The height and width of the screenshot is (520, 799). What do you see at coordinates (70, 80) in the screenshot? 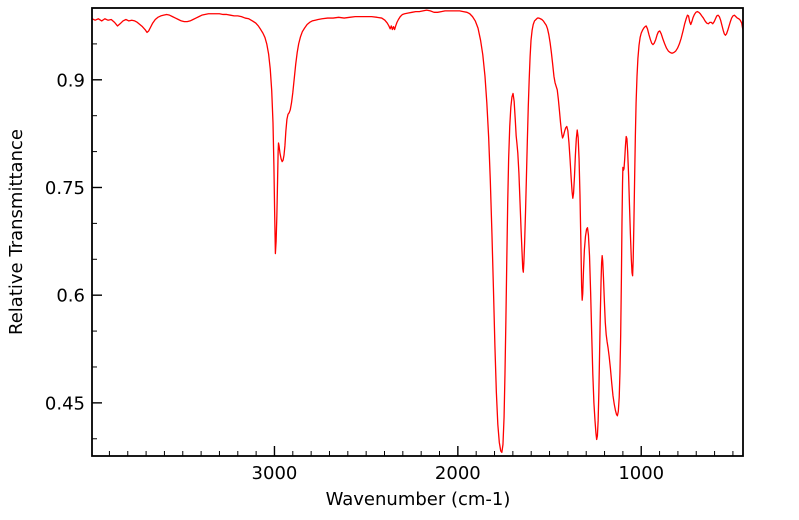
I see `y-tick-label: 0.9` at bounding box center [70, 80].